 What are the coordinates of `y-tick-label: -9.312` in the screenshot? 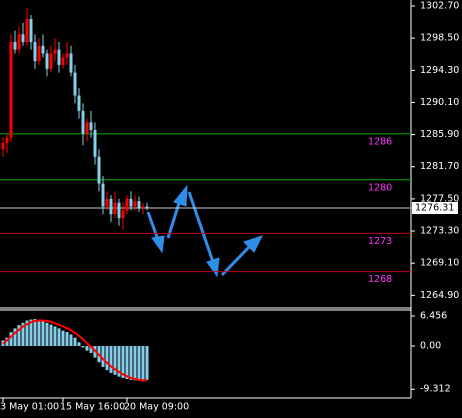 It's located at (435, 389).